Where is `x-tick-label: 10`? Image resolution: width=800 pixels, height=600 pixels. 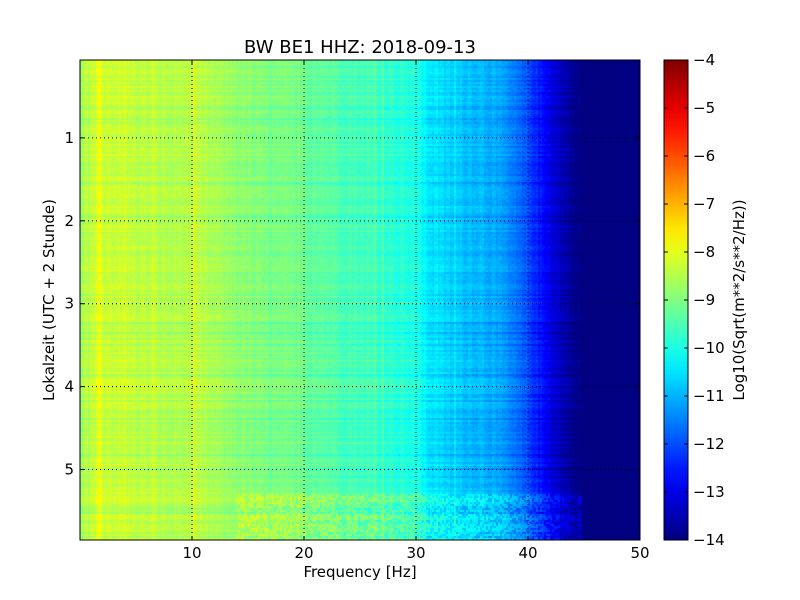 x-tick-label: 10 is located at coordinates (191, 553).